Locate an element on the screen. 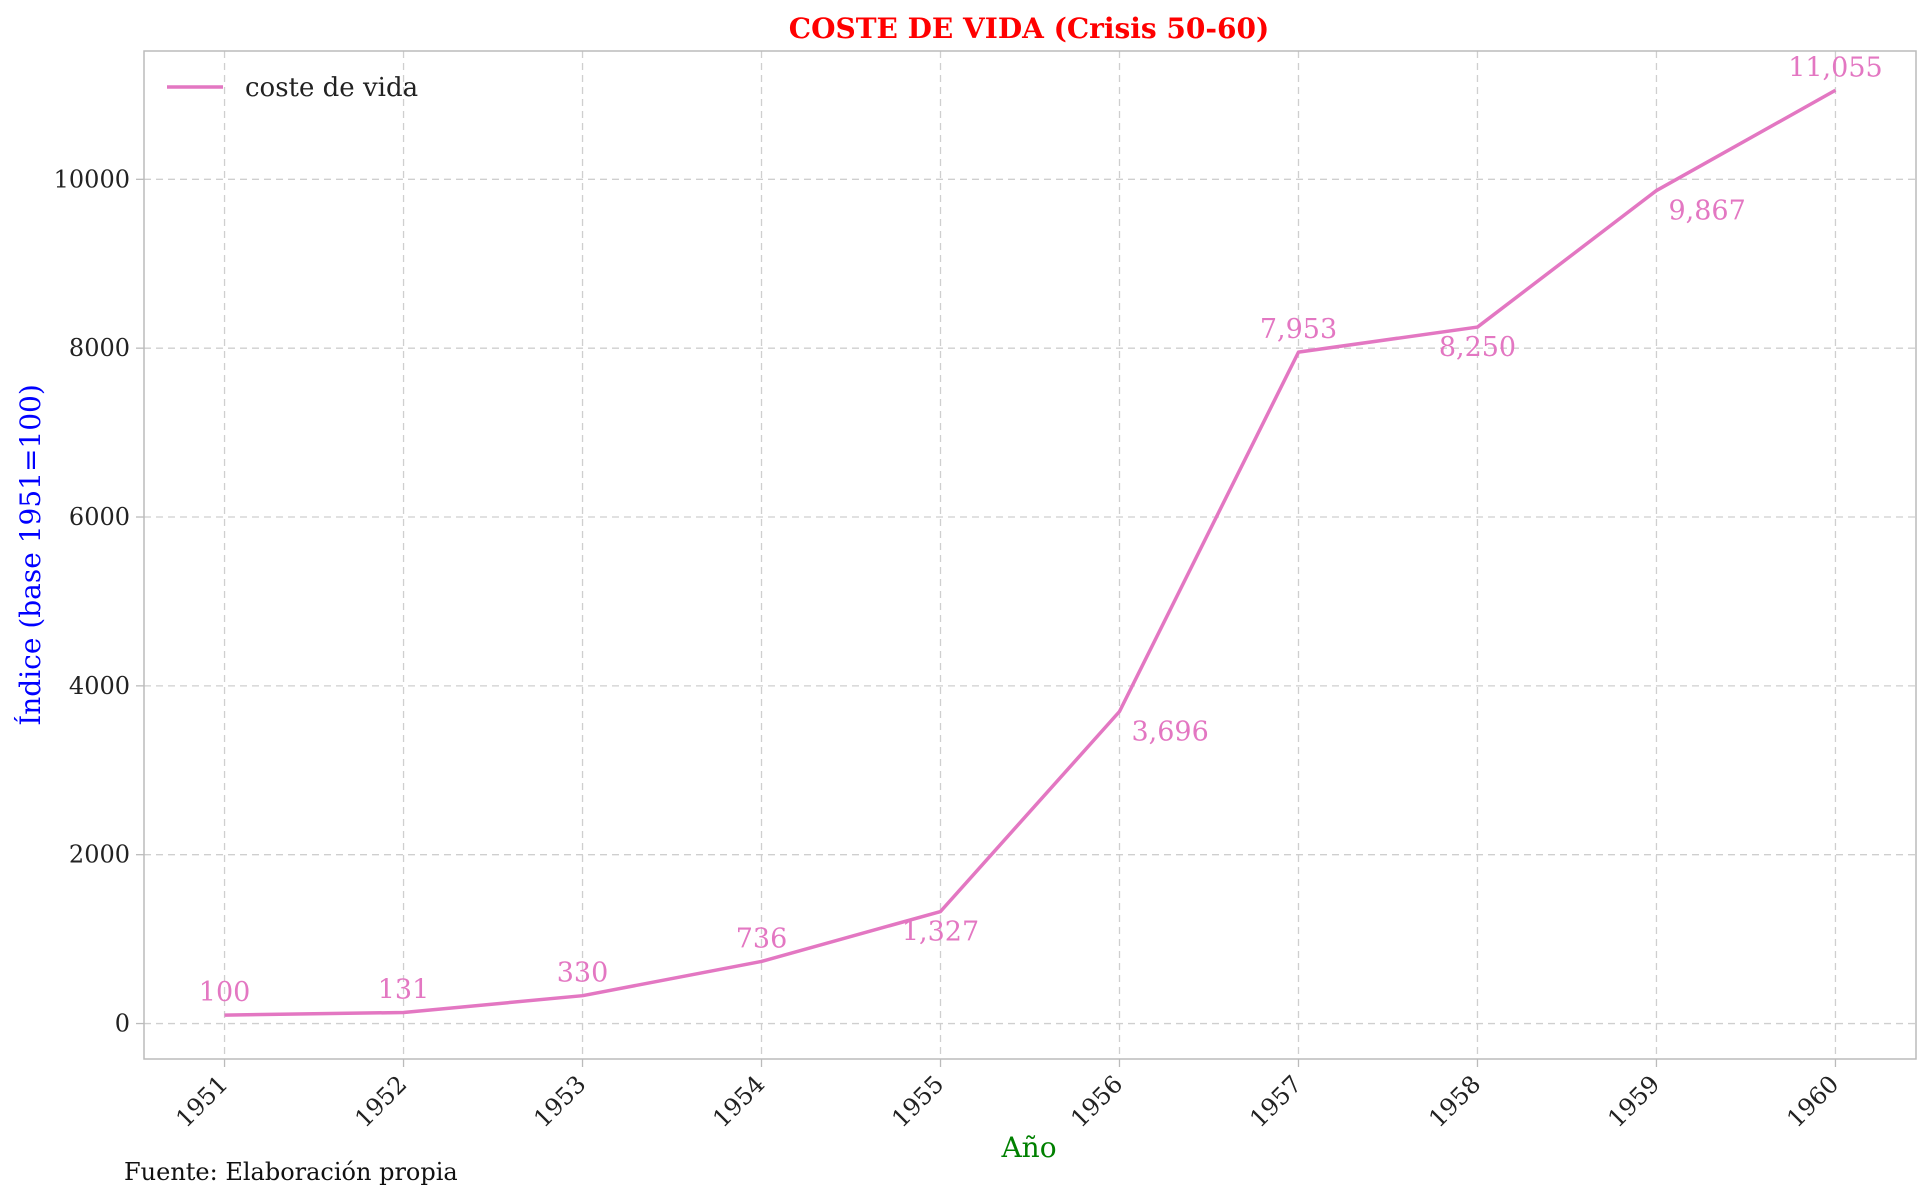 The width and height of the screenshot is (1926, 1197). y-tick-label: 6000 is located at coordinates (99, 517).